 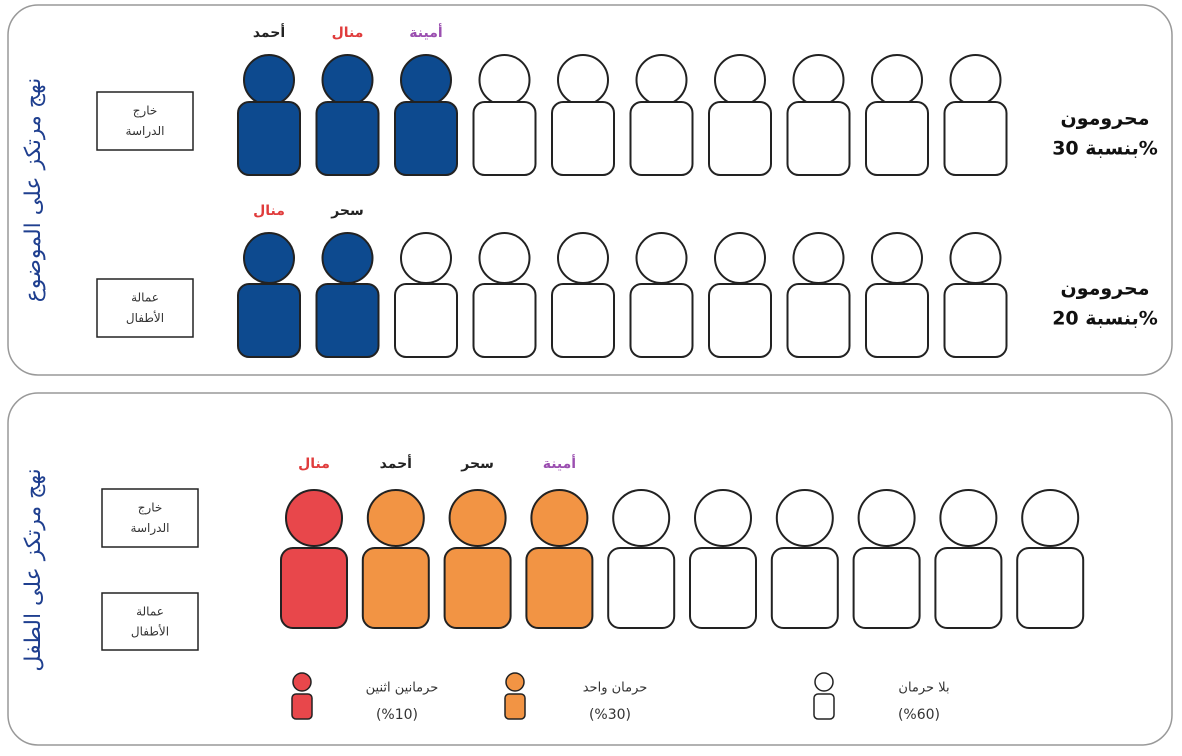 I want to click on legend-share: (%30), so click(x=610, y=715).